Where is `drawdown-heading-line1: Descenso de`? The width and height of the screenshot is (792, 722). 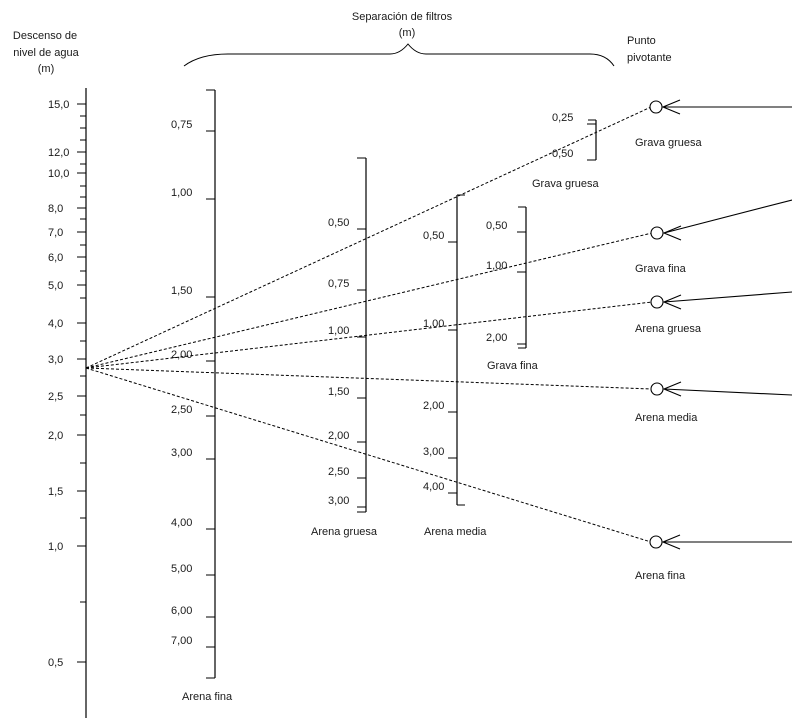
drawdown-heading-line1: Descenso de is located at coordinates (45, 36).